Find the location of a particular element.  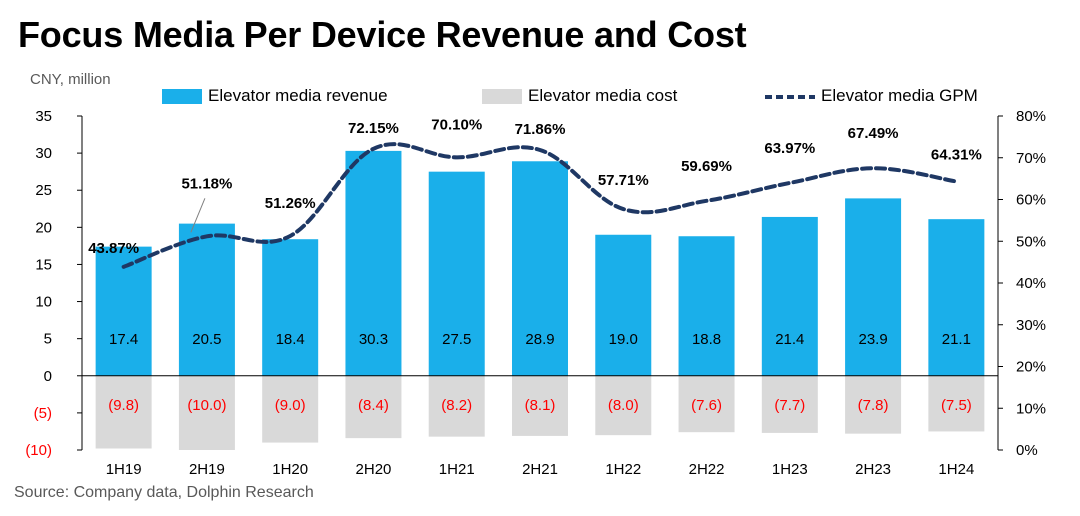

revenue-data-label: 23.9 is located at coordinates (872, 339).